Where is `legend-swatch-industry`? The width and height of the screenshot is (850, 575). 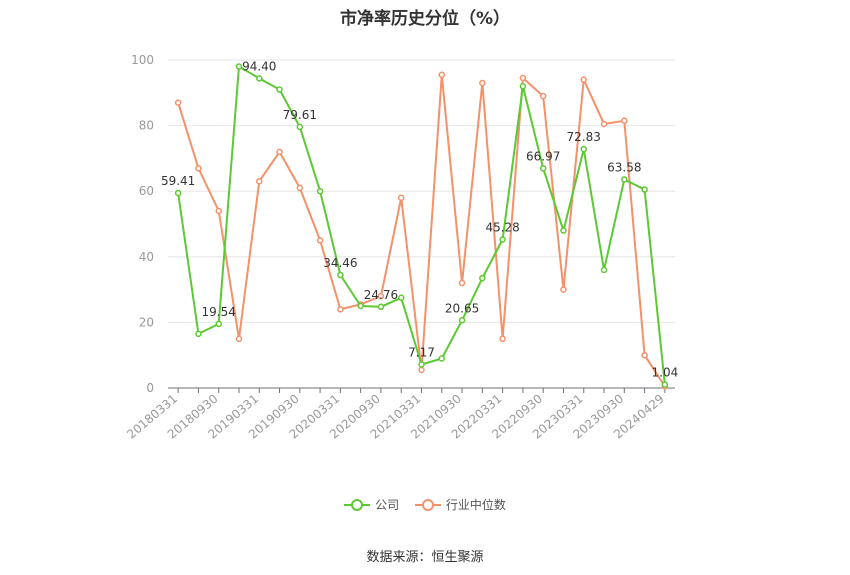
legend-swatch-industry is located at coordinates (427, 505).